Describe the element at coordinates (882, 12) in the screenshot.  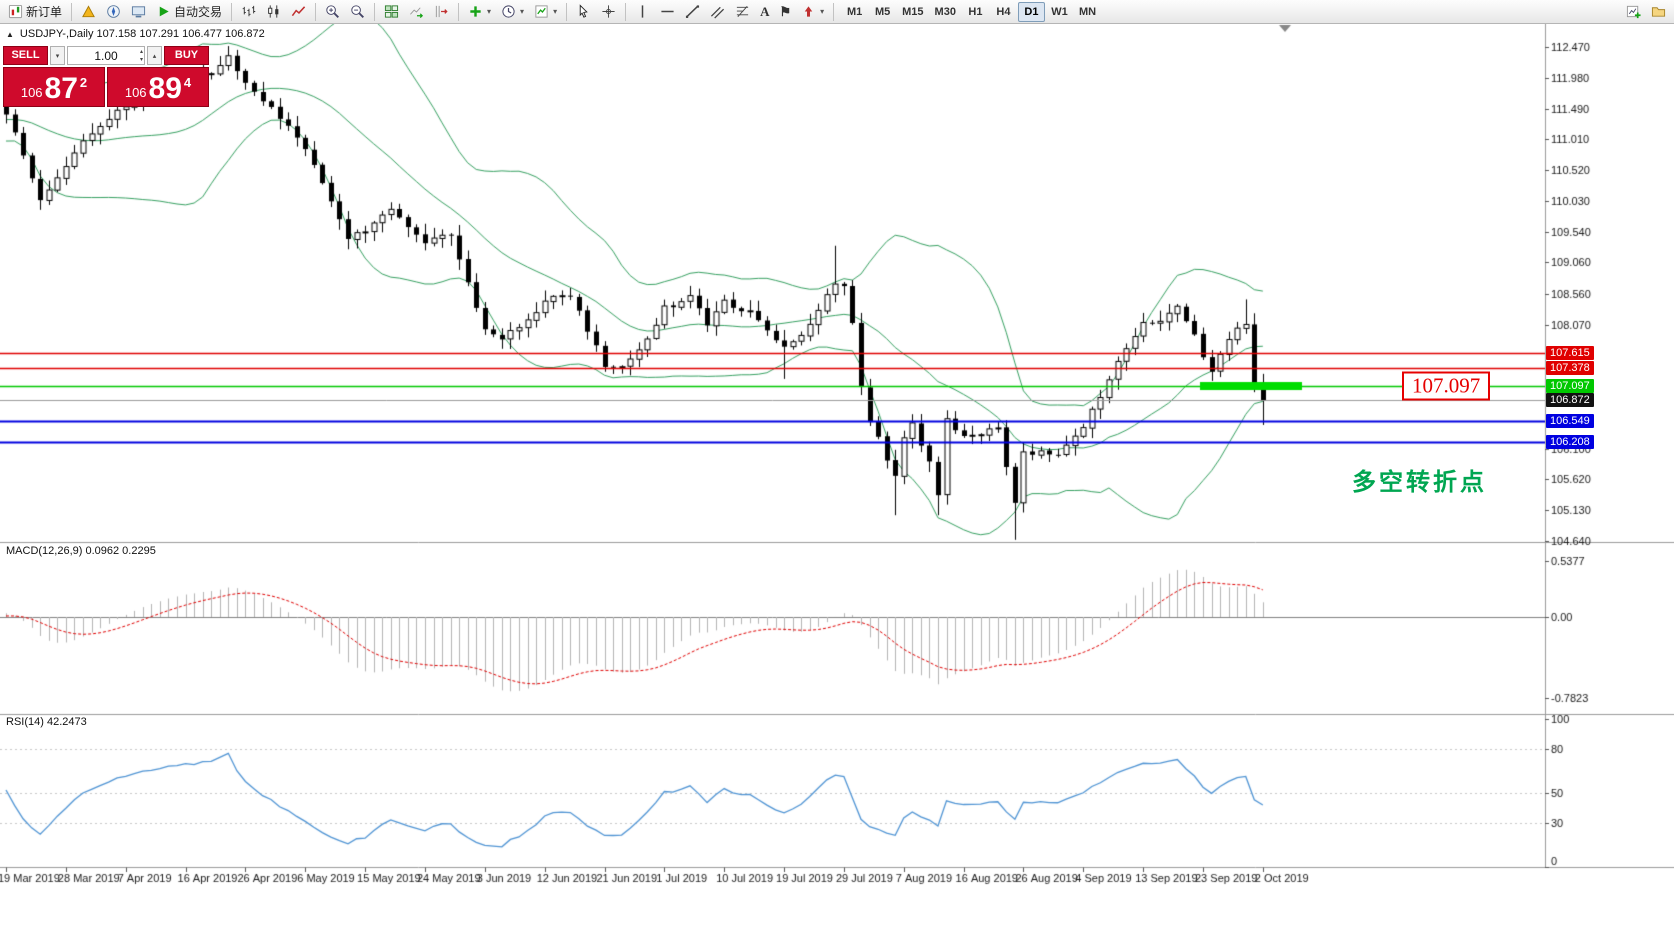
I see `timeframe-button-m5: M5` at that location.